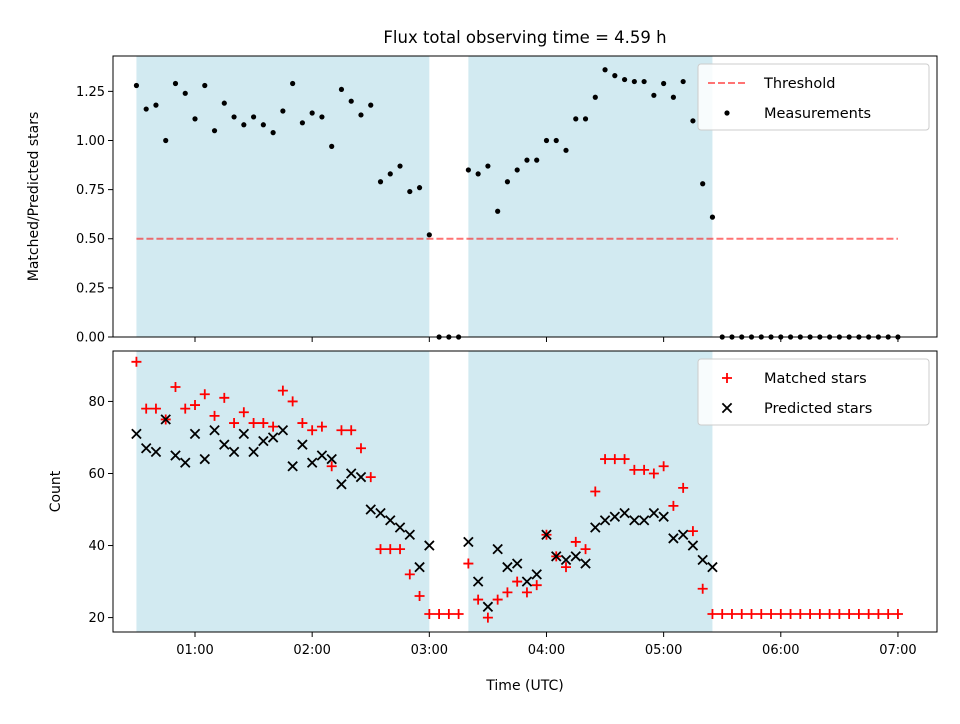 The image size is (960, 724). I want to click on y-tick-label: 0.75, so click(90, 190).